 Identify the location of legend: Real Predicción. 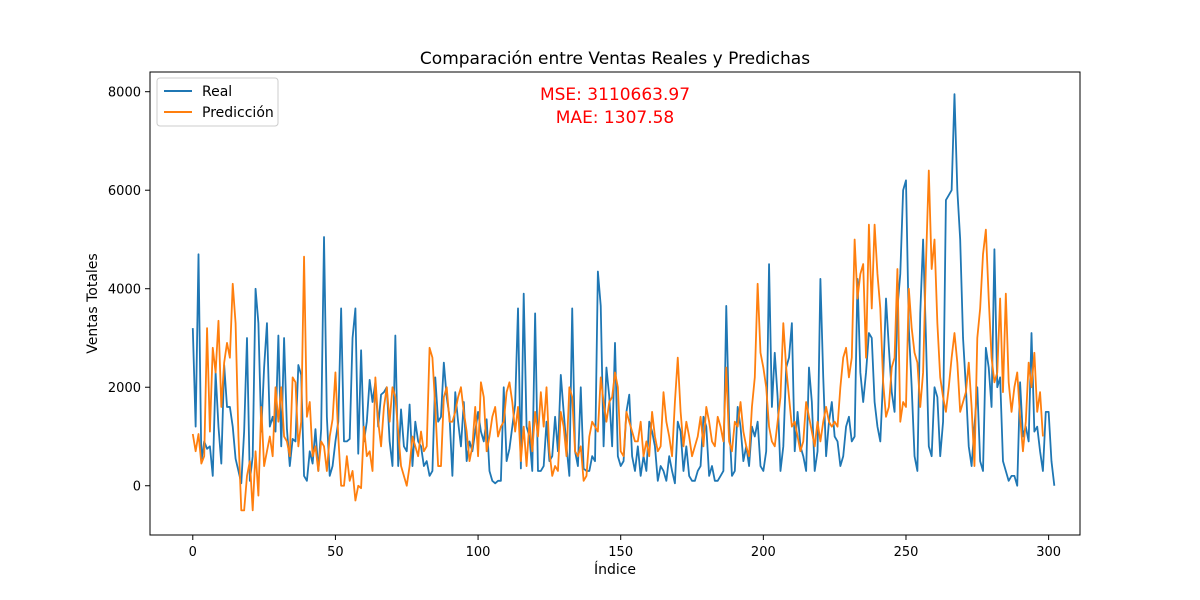
(217, 102).